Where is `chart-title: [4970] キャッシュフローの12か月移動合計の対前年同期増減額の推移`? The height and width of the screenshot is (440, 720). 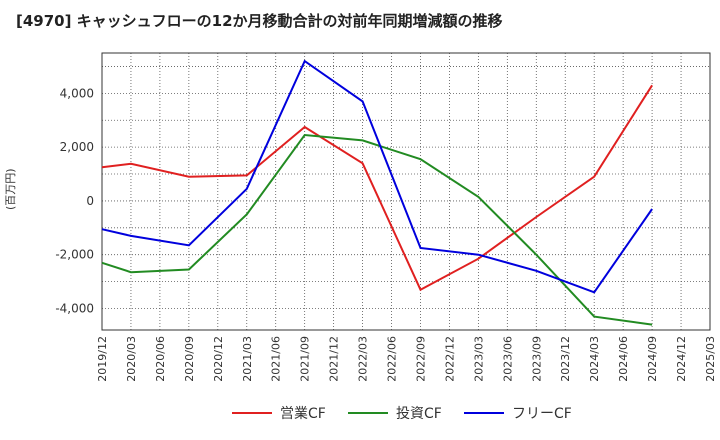
chart-title: [4970] キャッシュフローの12か月移動合計の対前年同期増減額の推移 is located at coordinates (259, 21).